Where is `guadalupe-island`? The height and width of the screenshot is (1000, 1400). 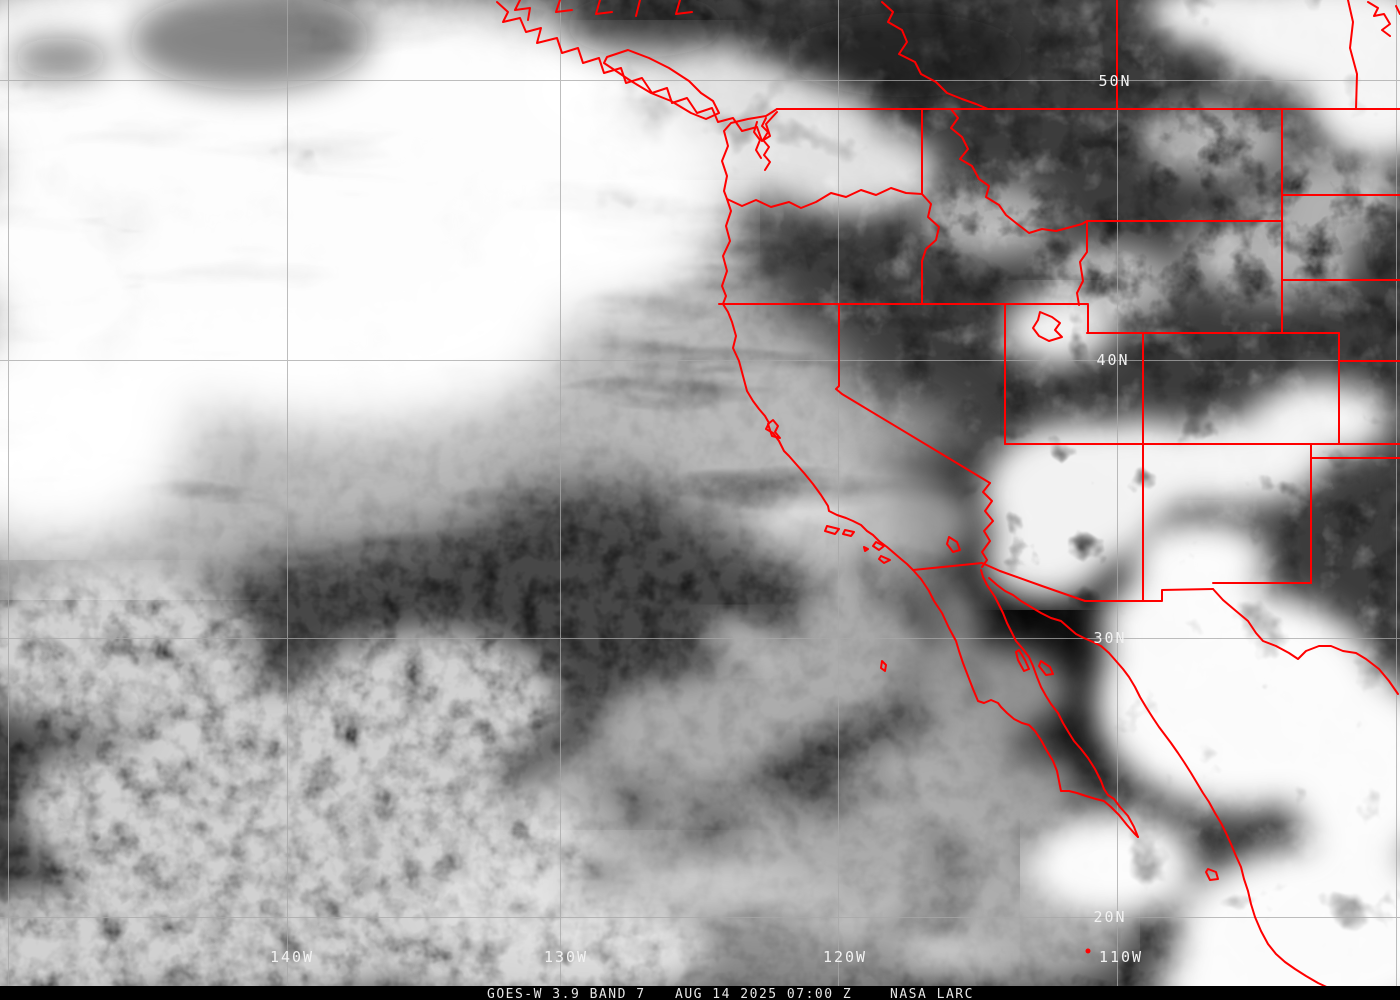 guadalupe-island is located at coordinates (883, 666).